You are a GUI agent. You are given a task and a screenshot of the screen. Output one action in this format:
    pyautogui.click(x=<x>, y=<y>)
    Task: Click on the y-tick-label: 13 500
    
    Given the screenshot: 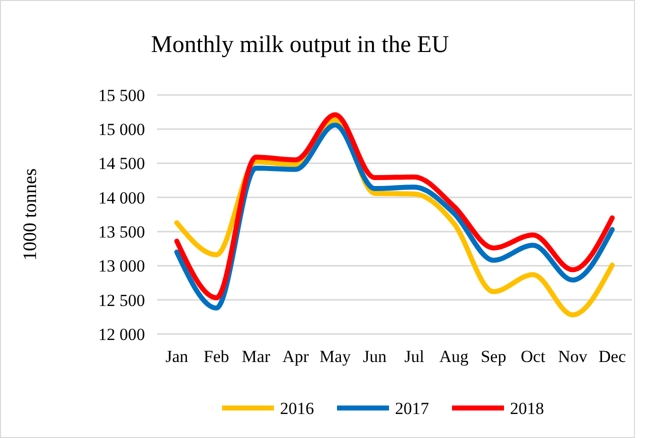 What is the action you would take?
    pyautogui.click(x=121, y=232)
    